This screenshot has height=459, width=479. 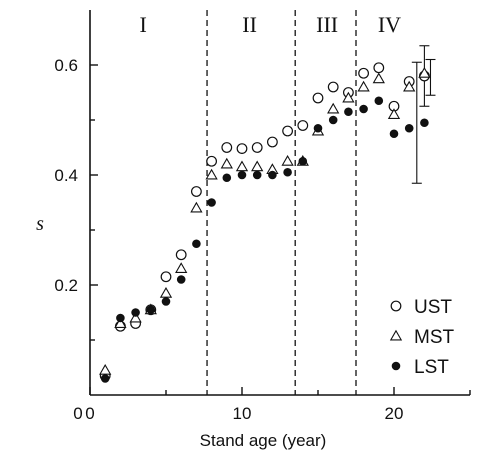 I want to click on x-axis-title: Stand age (year), so click(x=263, y=440).